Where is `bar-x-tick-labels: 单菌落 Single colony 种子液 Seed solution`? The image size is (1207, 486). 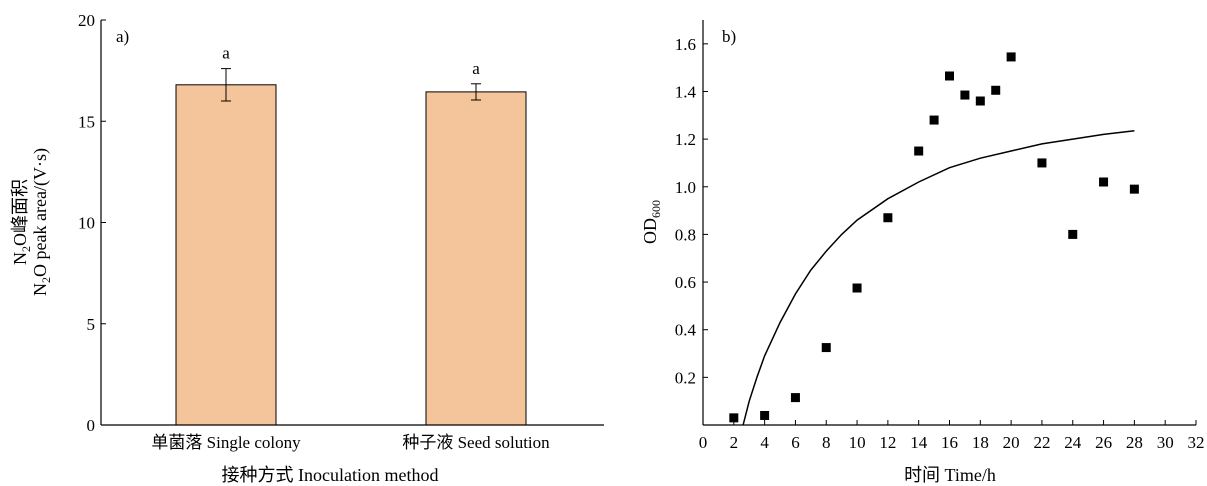 bar-x-tick-labels: 单菌落 Single colony 种子液 Seed solution is located at coordinates (350, 442).